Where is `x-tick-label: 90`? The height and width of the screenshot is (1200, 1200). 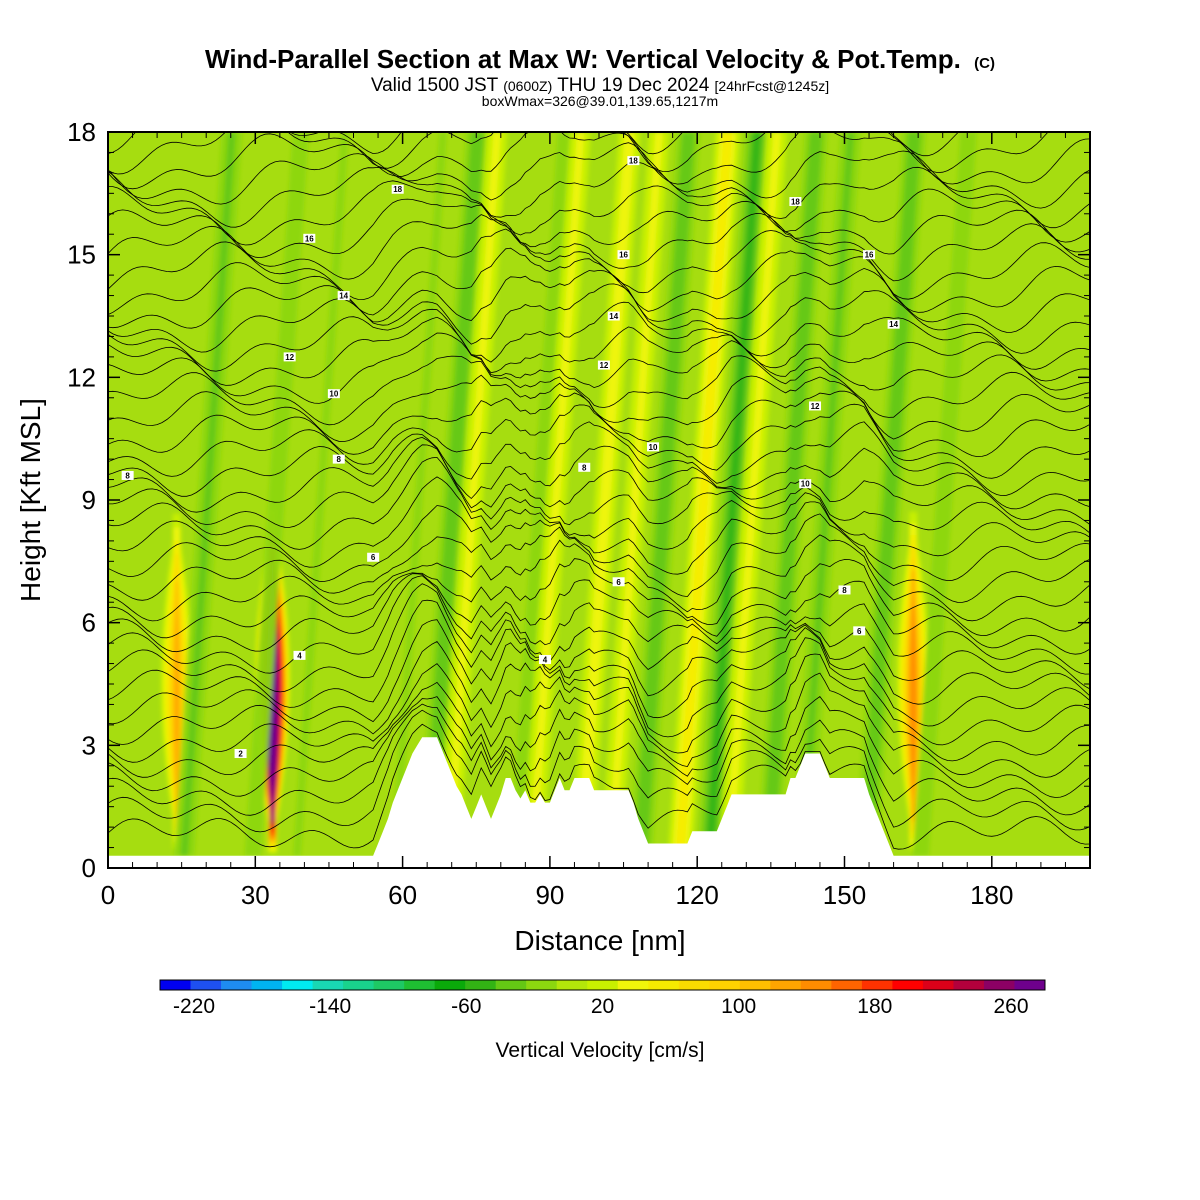 x-tick-label: 90 is located at coordinates (549, 895).